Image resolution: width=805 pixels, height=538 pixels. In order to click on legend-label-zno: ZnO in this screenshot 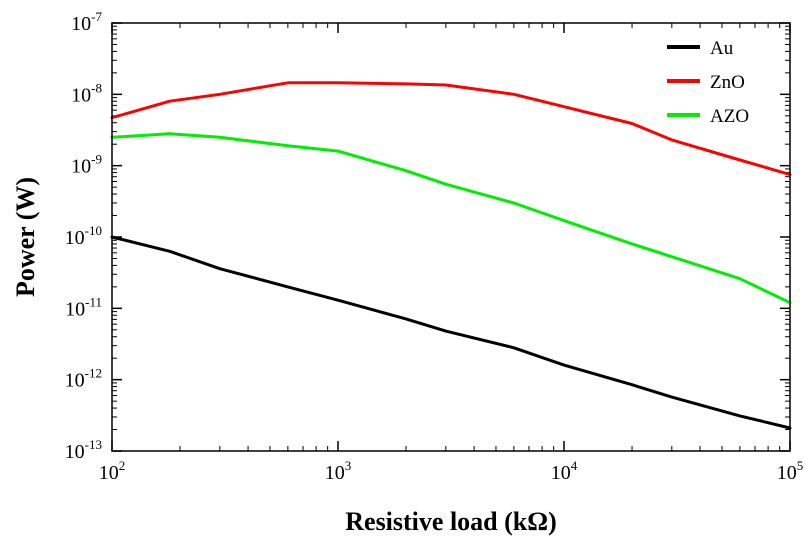, I will do `click(727, 82)`.